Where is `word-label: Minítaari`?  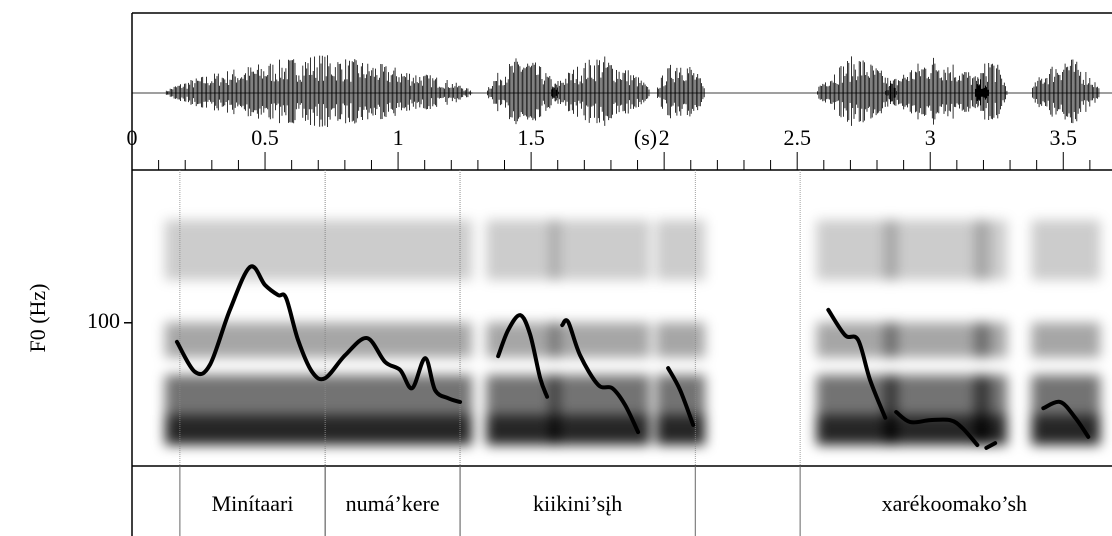
word-label: Minítaari is located at coordinates (253, 503).